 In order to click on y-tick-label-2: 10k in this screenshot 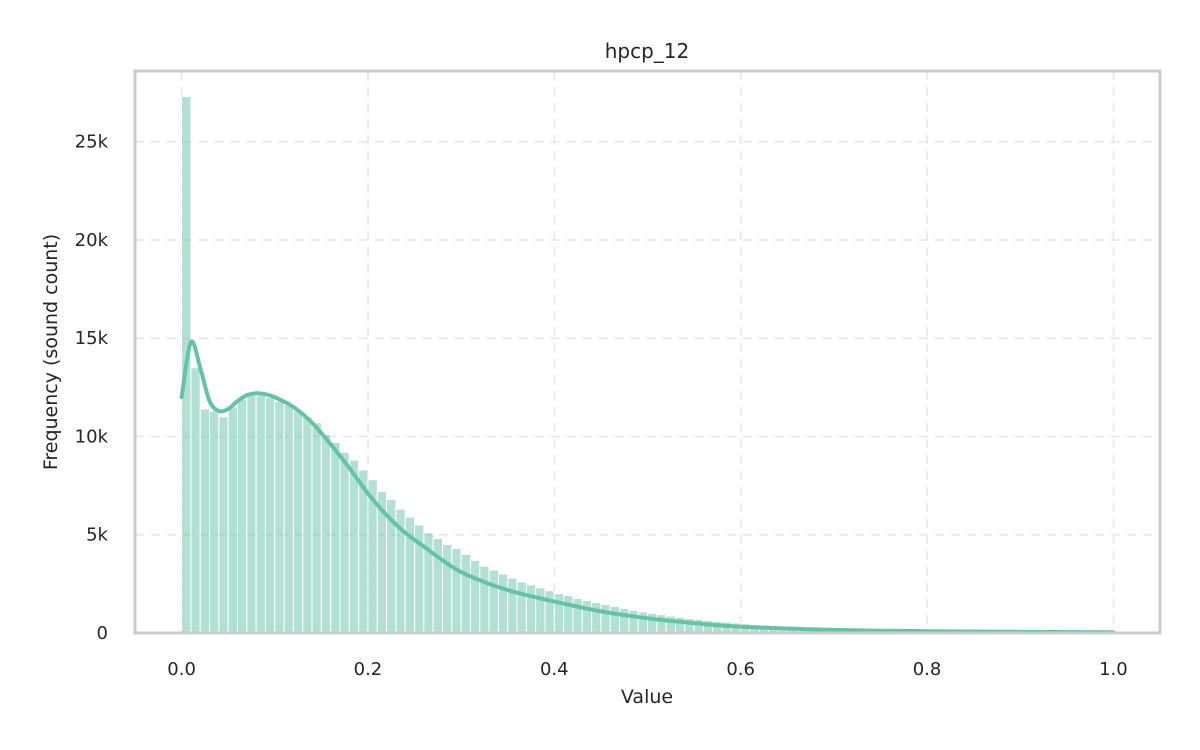, I will do `click(92, 436)`.